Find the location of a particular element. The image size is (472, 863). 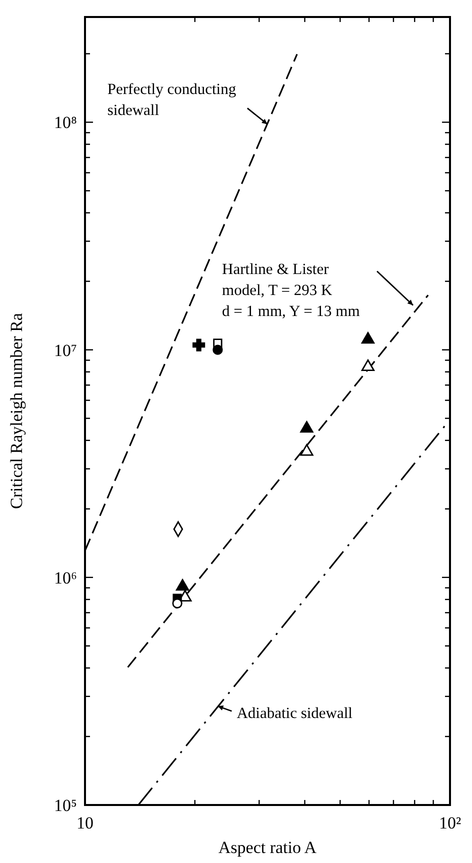

y-tick-label: 10⁵ is located at coordinates (65, 805).